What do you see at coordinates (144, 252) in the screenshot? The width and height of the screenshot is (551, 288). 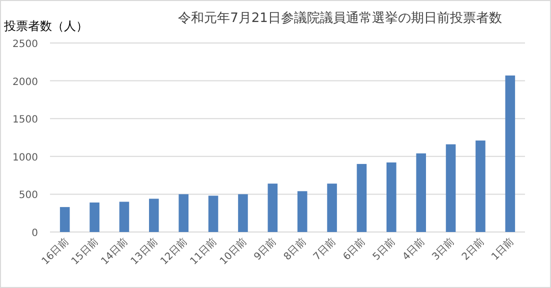 I see `x-tick-label: 13日前` at bounding box center [144, 252].